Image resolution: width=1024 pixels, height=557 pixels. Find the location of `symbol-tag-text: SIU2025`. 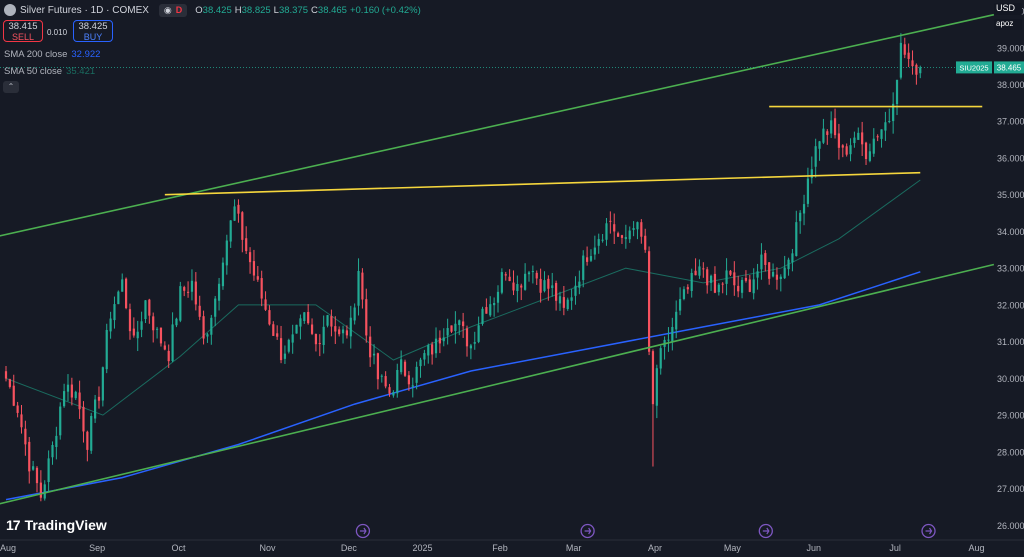

symbol-tag-text: SIU2025 is located at coordinates (973, 67).